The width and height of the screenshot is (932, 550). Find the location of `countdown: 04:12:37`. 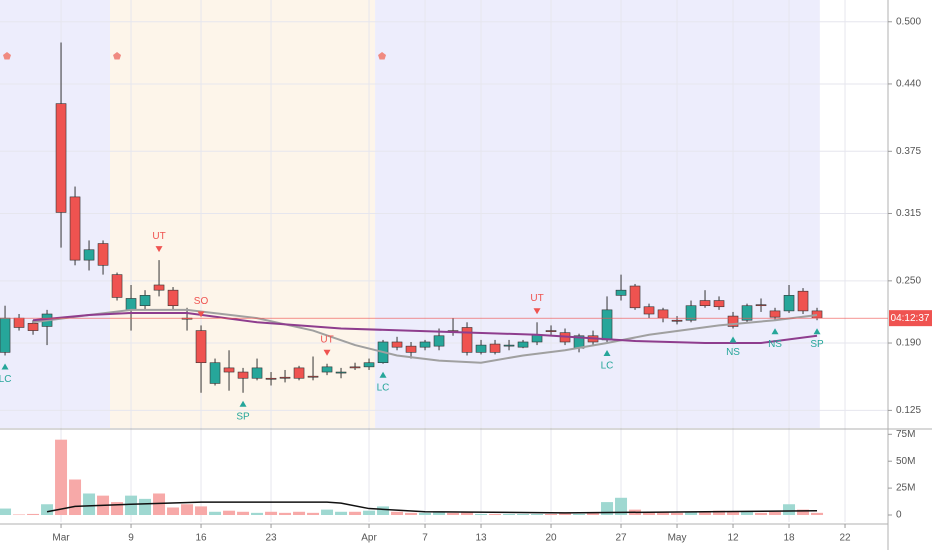

countdown: 04:12:37 is located at coordinates (910, 318).